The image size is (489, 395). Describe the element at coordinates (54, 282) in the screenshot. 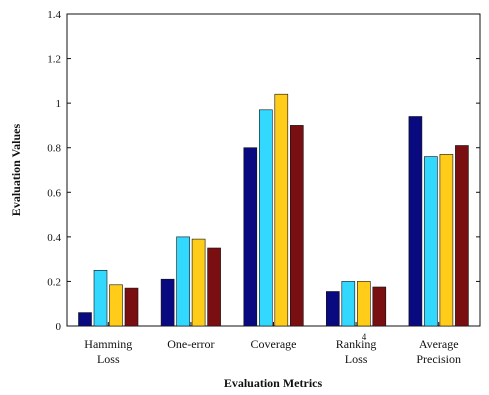

I see `y-tick-label: 0.2` at that location.